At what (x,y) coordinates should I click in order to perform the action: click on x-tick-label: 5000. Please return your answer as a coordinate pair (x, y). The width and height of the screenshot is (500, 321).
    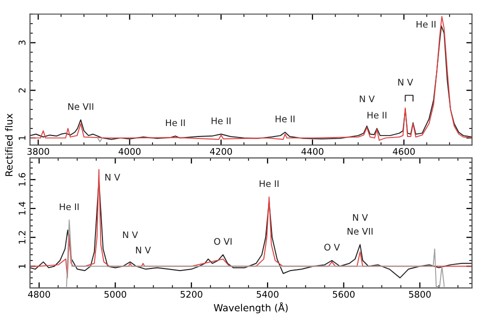
    Looking at the image, I should click on (115, 294).